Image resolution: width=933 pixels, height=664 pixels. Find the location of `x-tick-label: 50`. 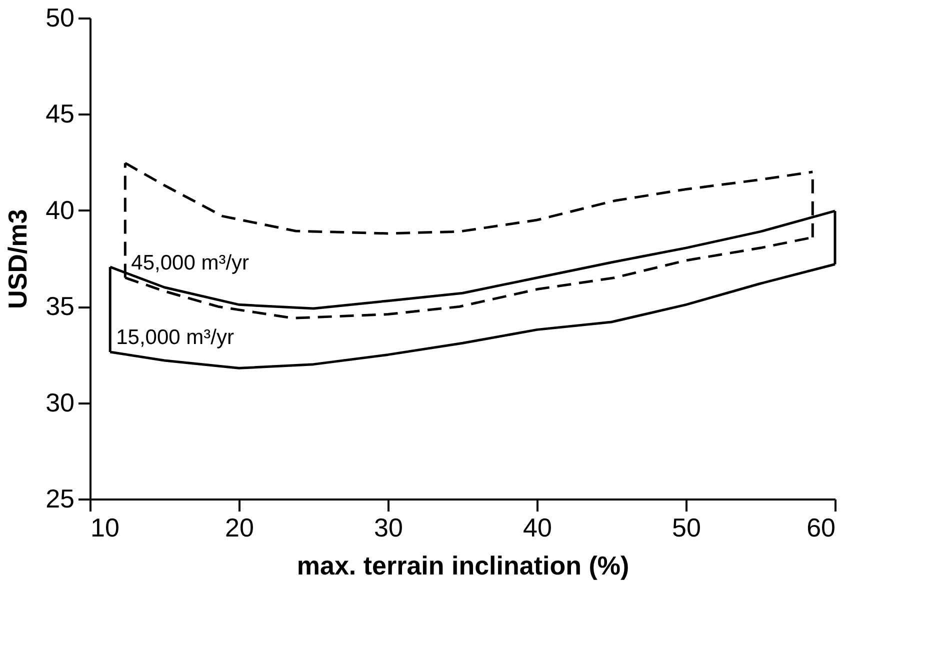

x-tick-label: 50 is located at coordinates (686, 527).